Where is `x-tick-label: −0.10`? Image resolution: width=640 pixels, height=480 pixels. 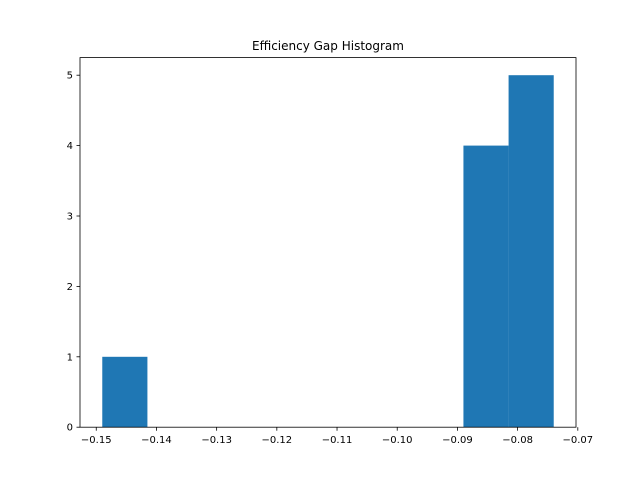
x-tick-label: −0.10 is located at coordinates (397, 440).